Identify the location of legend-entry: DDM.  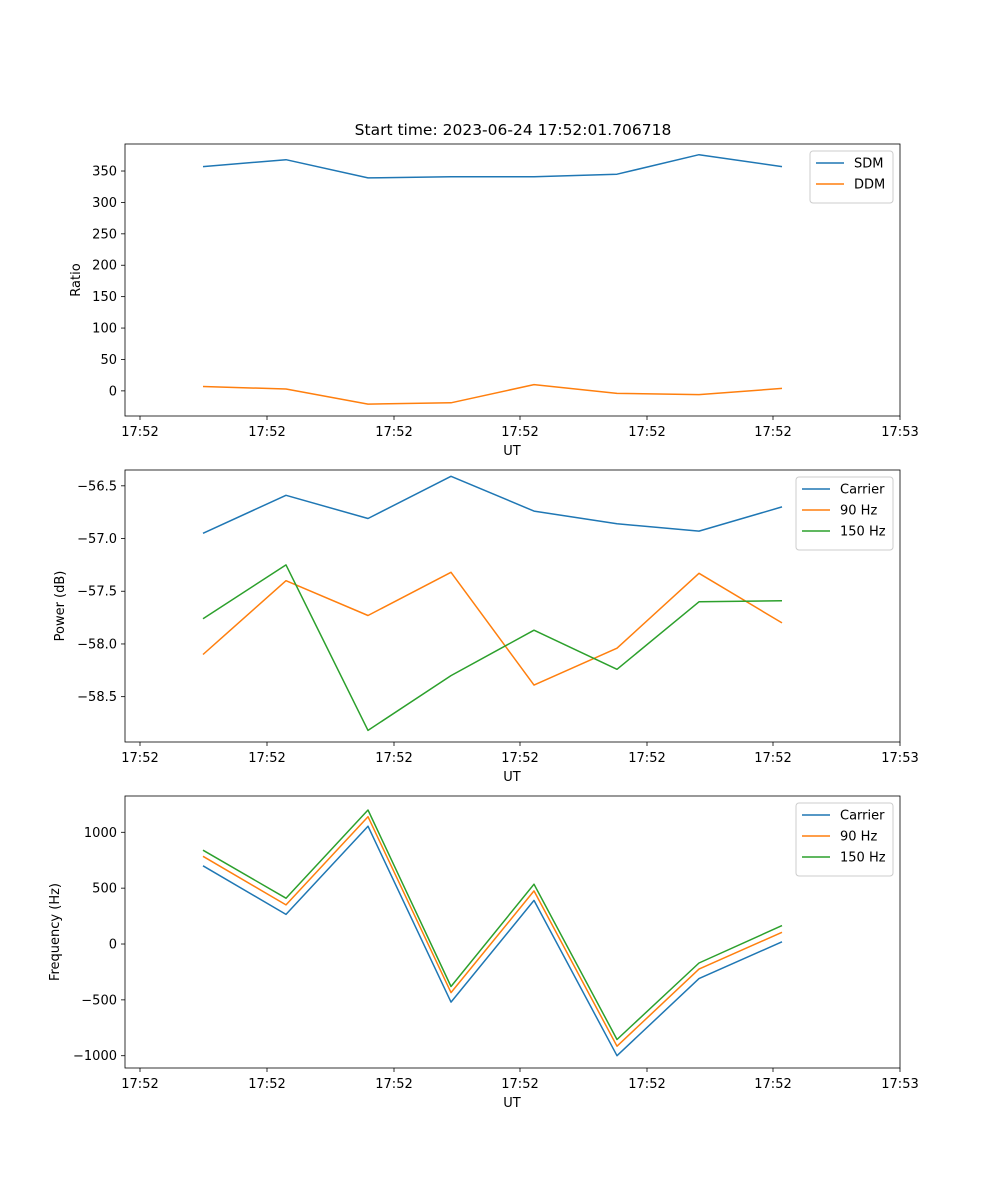
(869, 185).